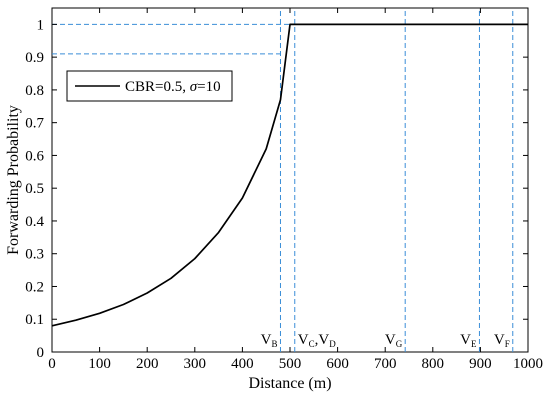  I want to click on legend-entry-suffix: =10, so click(208, 87).